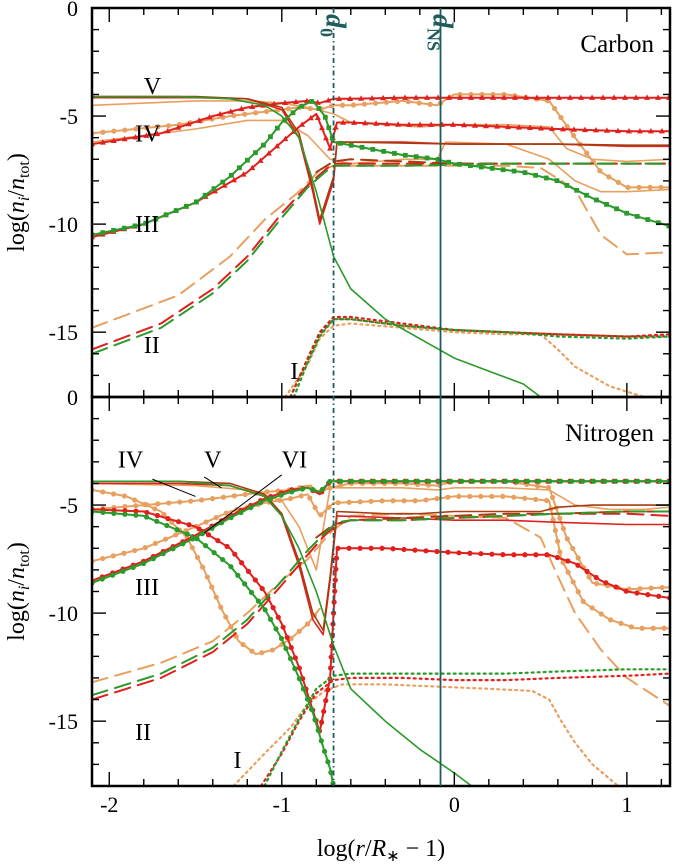 The image size is (685, 867). Describe the element at coordinates (381, 850) in the screenshot. I see `x-axis-label: log(r/R∗ − 1)` at that location.